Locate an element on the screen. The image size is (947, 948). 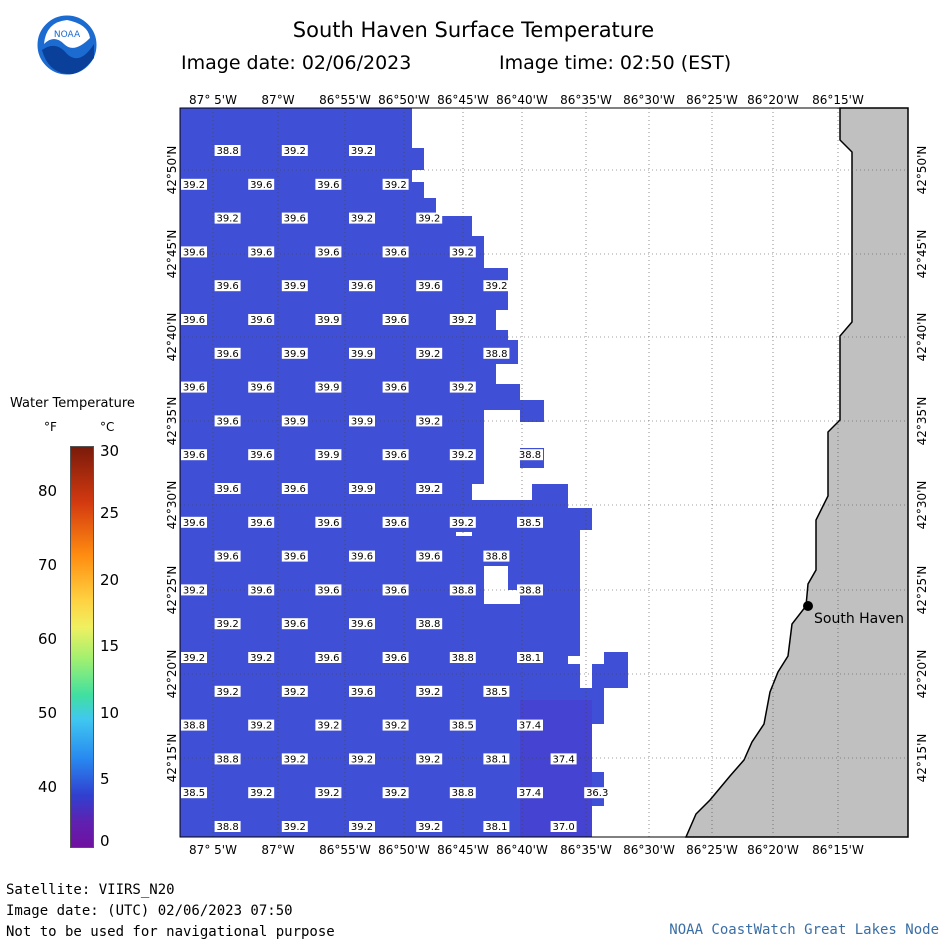
temp-value: 36.3 is located at coordinates (597, 793).